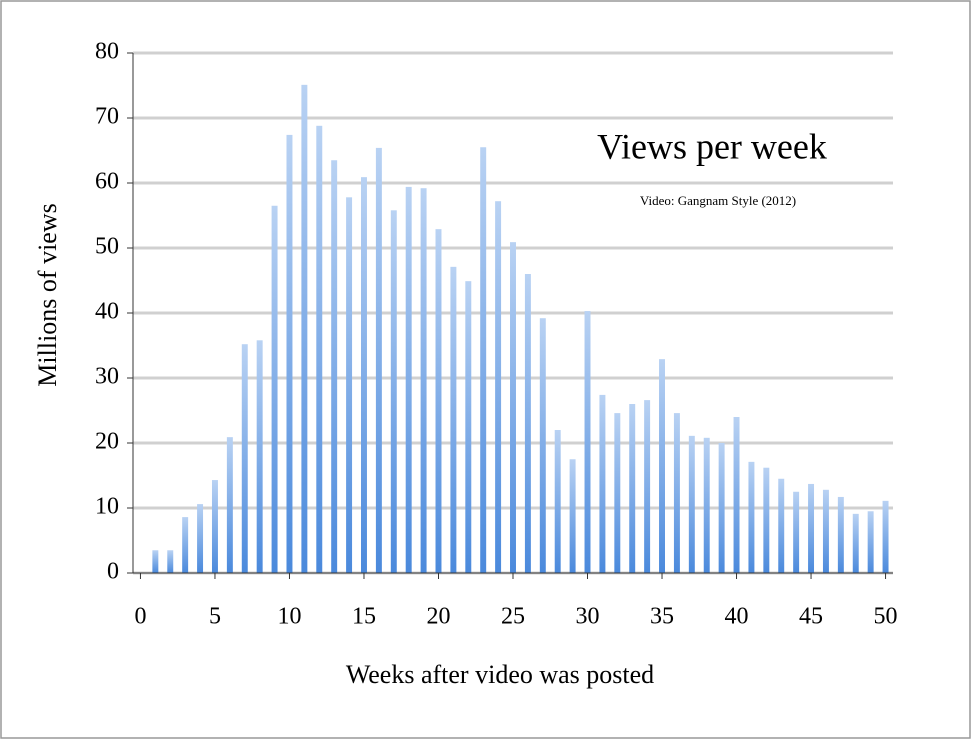  What do you see at coordinates (113, 572) in the screenshot?
I see `y-tick-label: 0` at bounding box center [113, 572].